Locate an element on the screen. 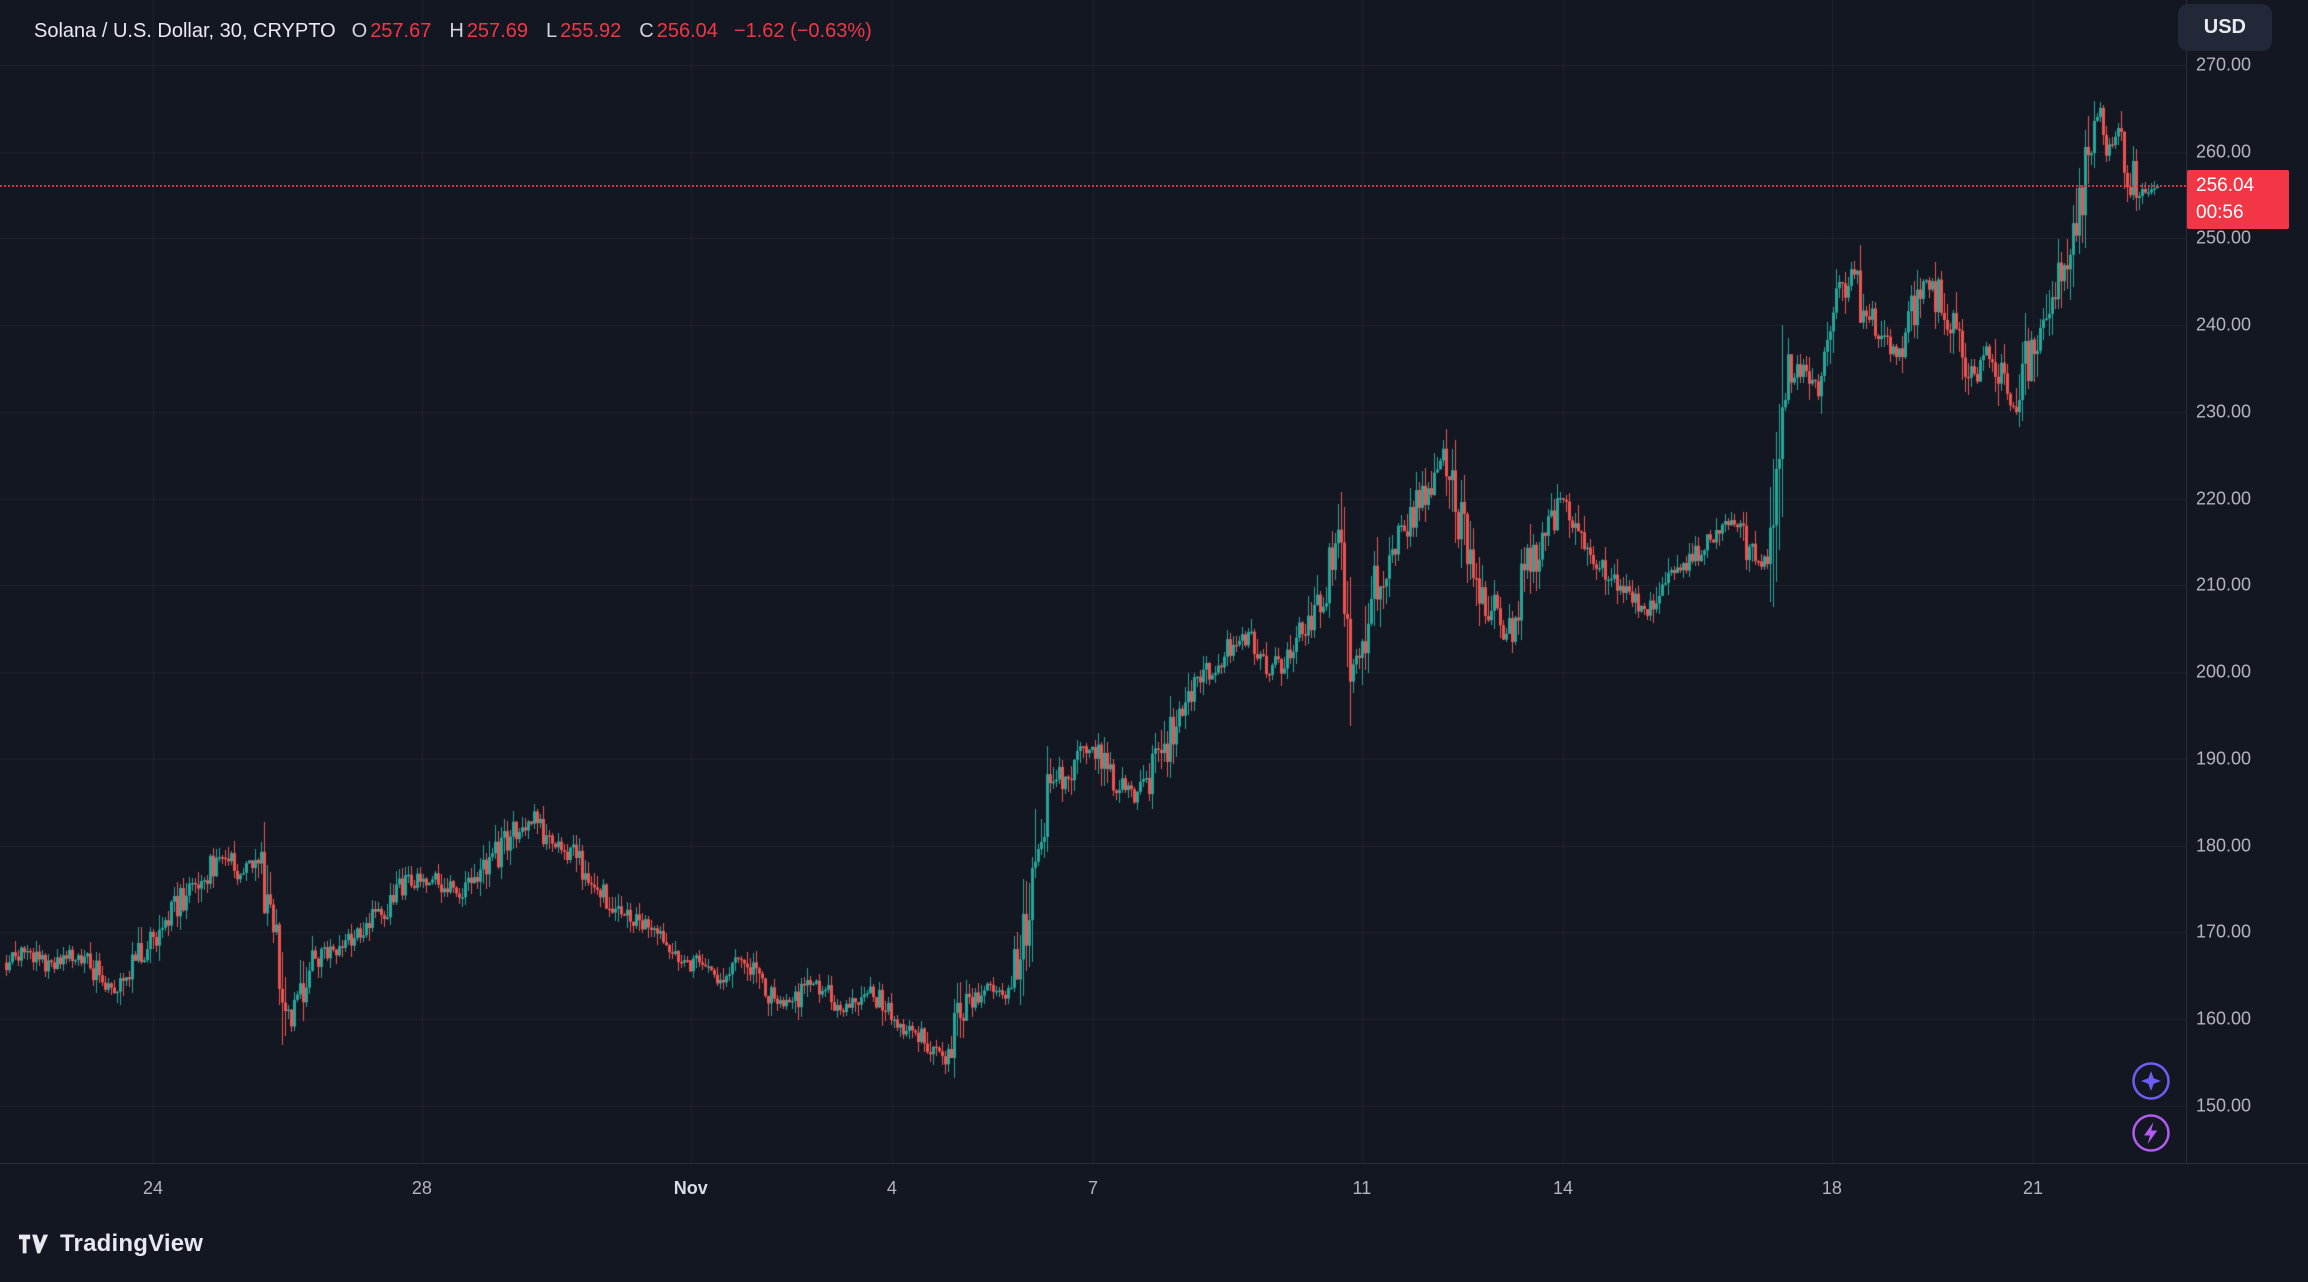 The image size is (2308, 1282). ohlc-high: H 257.69 is located at coordinates (488, 31).